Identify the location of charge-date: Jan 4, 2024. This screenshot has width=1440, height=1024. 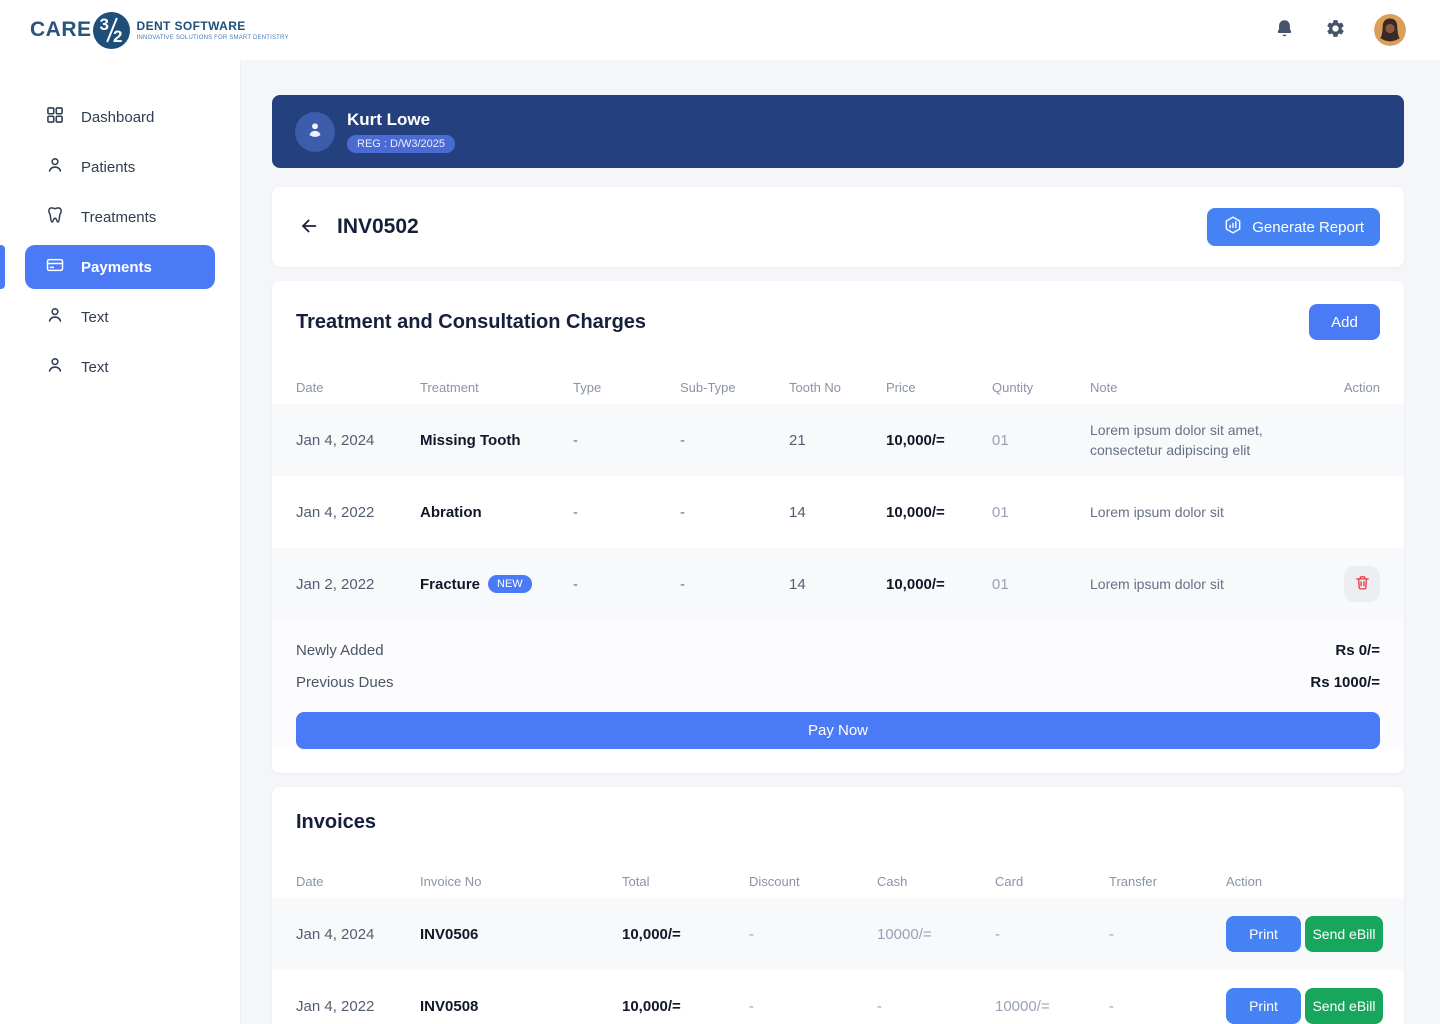
(335, 440).